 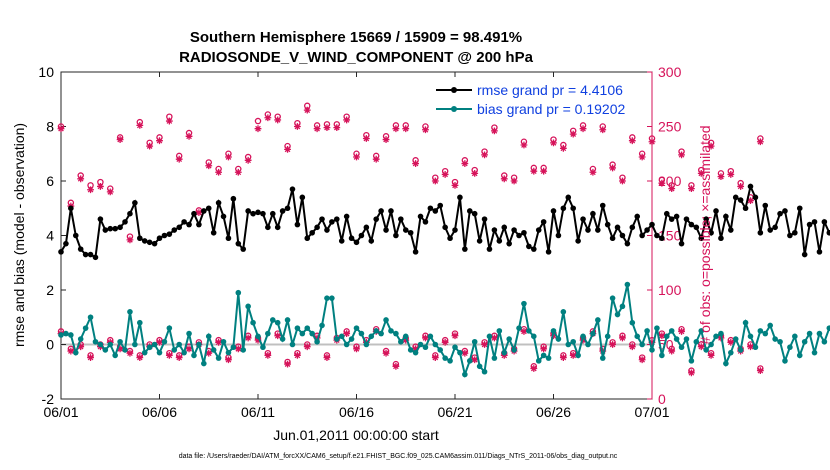 What do you see at coordinates (159, 412) in the screenshot?
I see `x-tick-label: 06/06` at bounding box center [159, 412].